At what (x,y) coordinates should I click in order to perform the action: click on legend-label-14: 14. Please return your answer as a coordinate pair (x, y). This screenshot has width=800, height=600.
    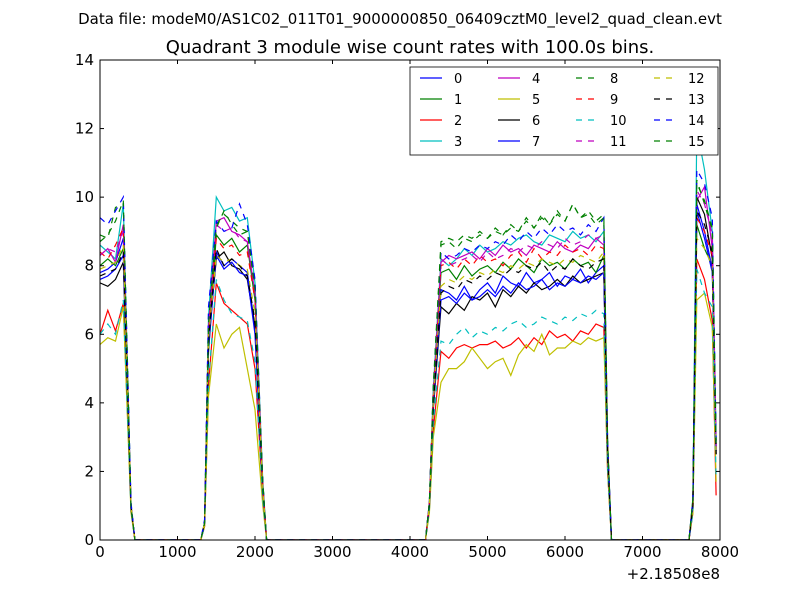
    Looking at the image, I should click on (696, 121).